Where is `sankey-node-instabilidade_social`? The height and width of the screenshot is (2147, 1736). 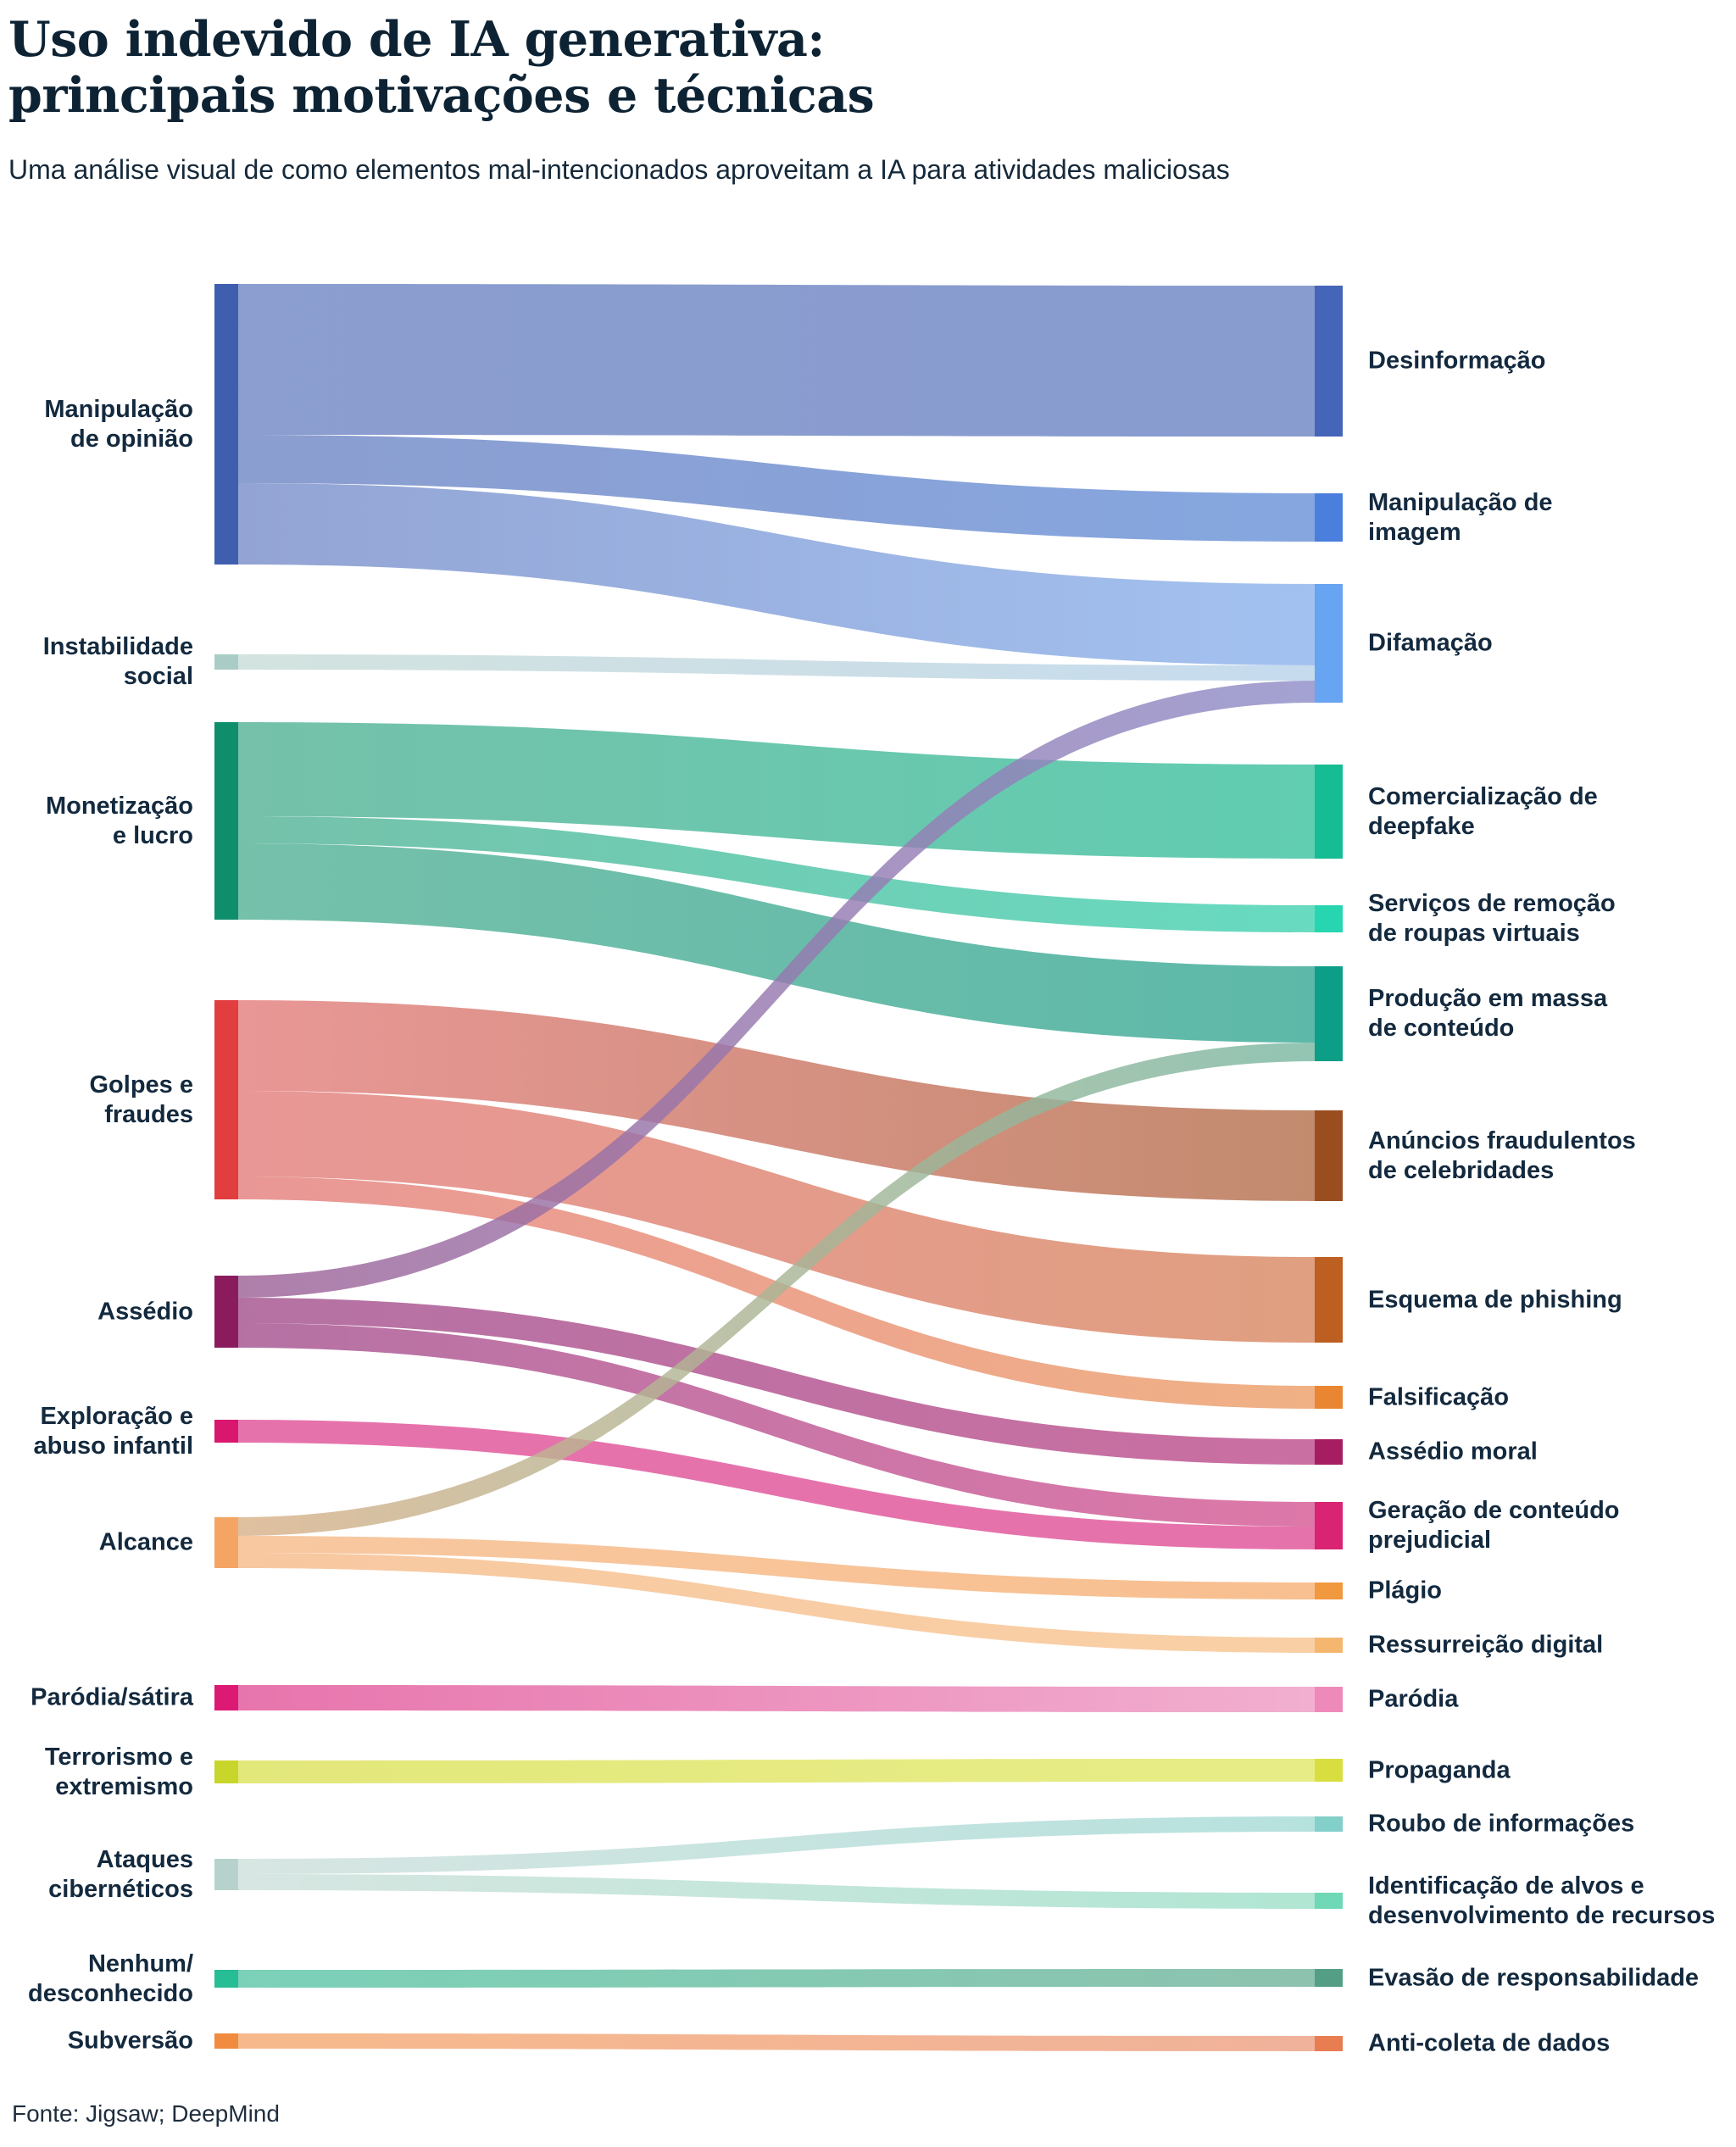 sankey-node-instabilidade_social is located at coordinates (226, 662).